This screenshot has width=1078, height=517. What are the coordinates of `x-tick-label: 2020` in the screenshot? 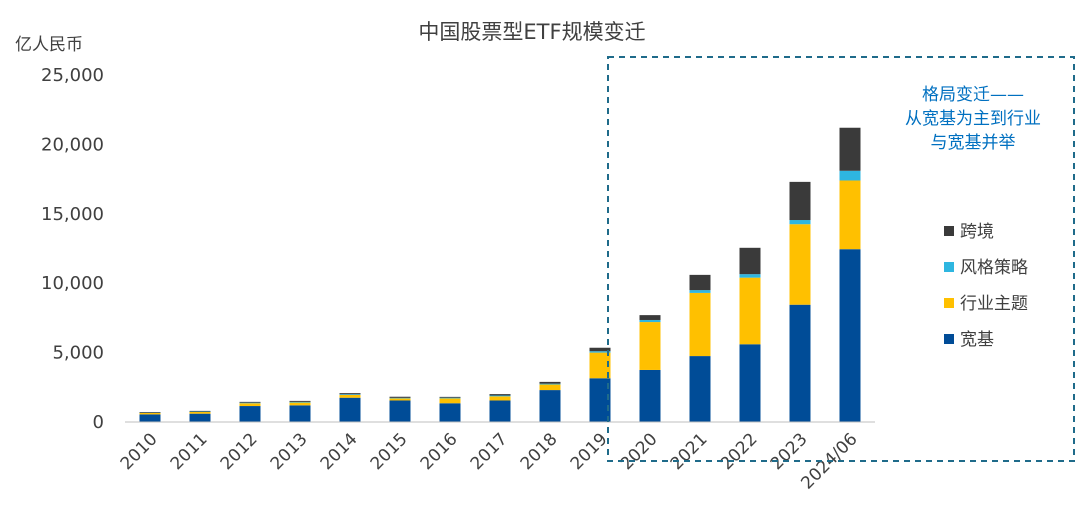 It's located at (639, 451).